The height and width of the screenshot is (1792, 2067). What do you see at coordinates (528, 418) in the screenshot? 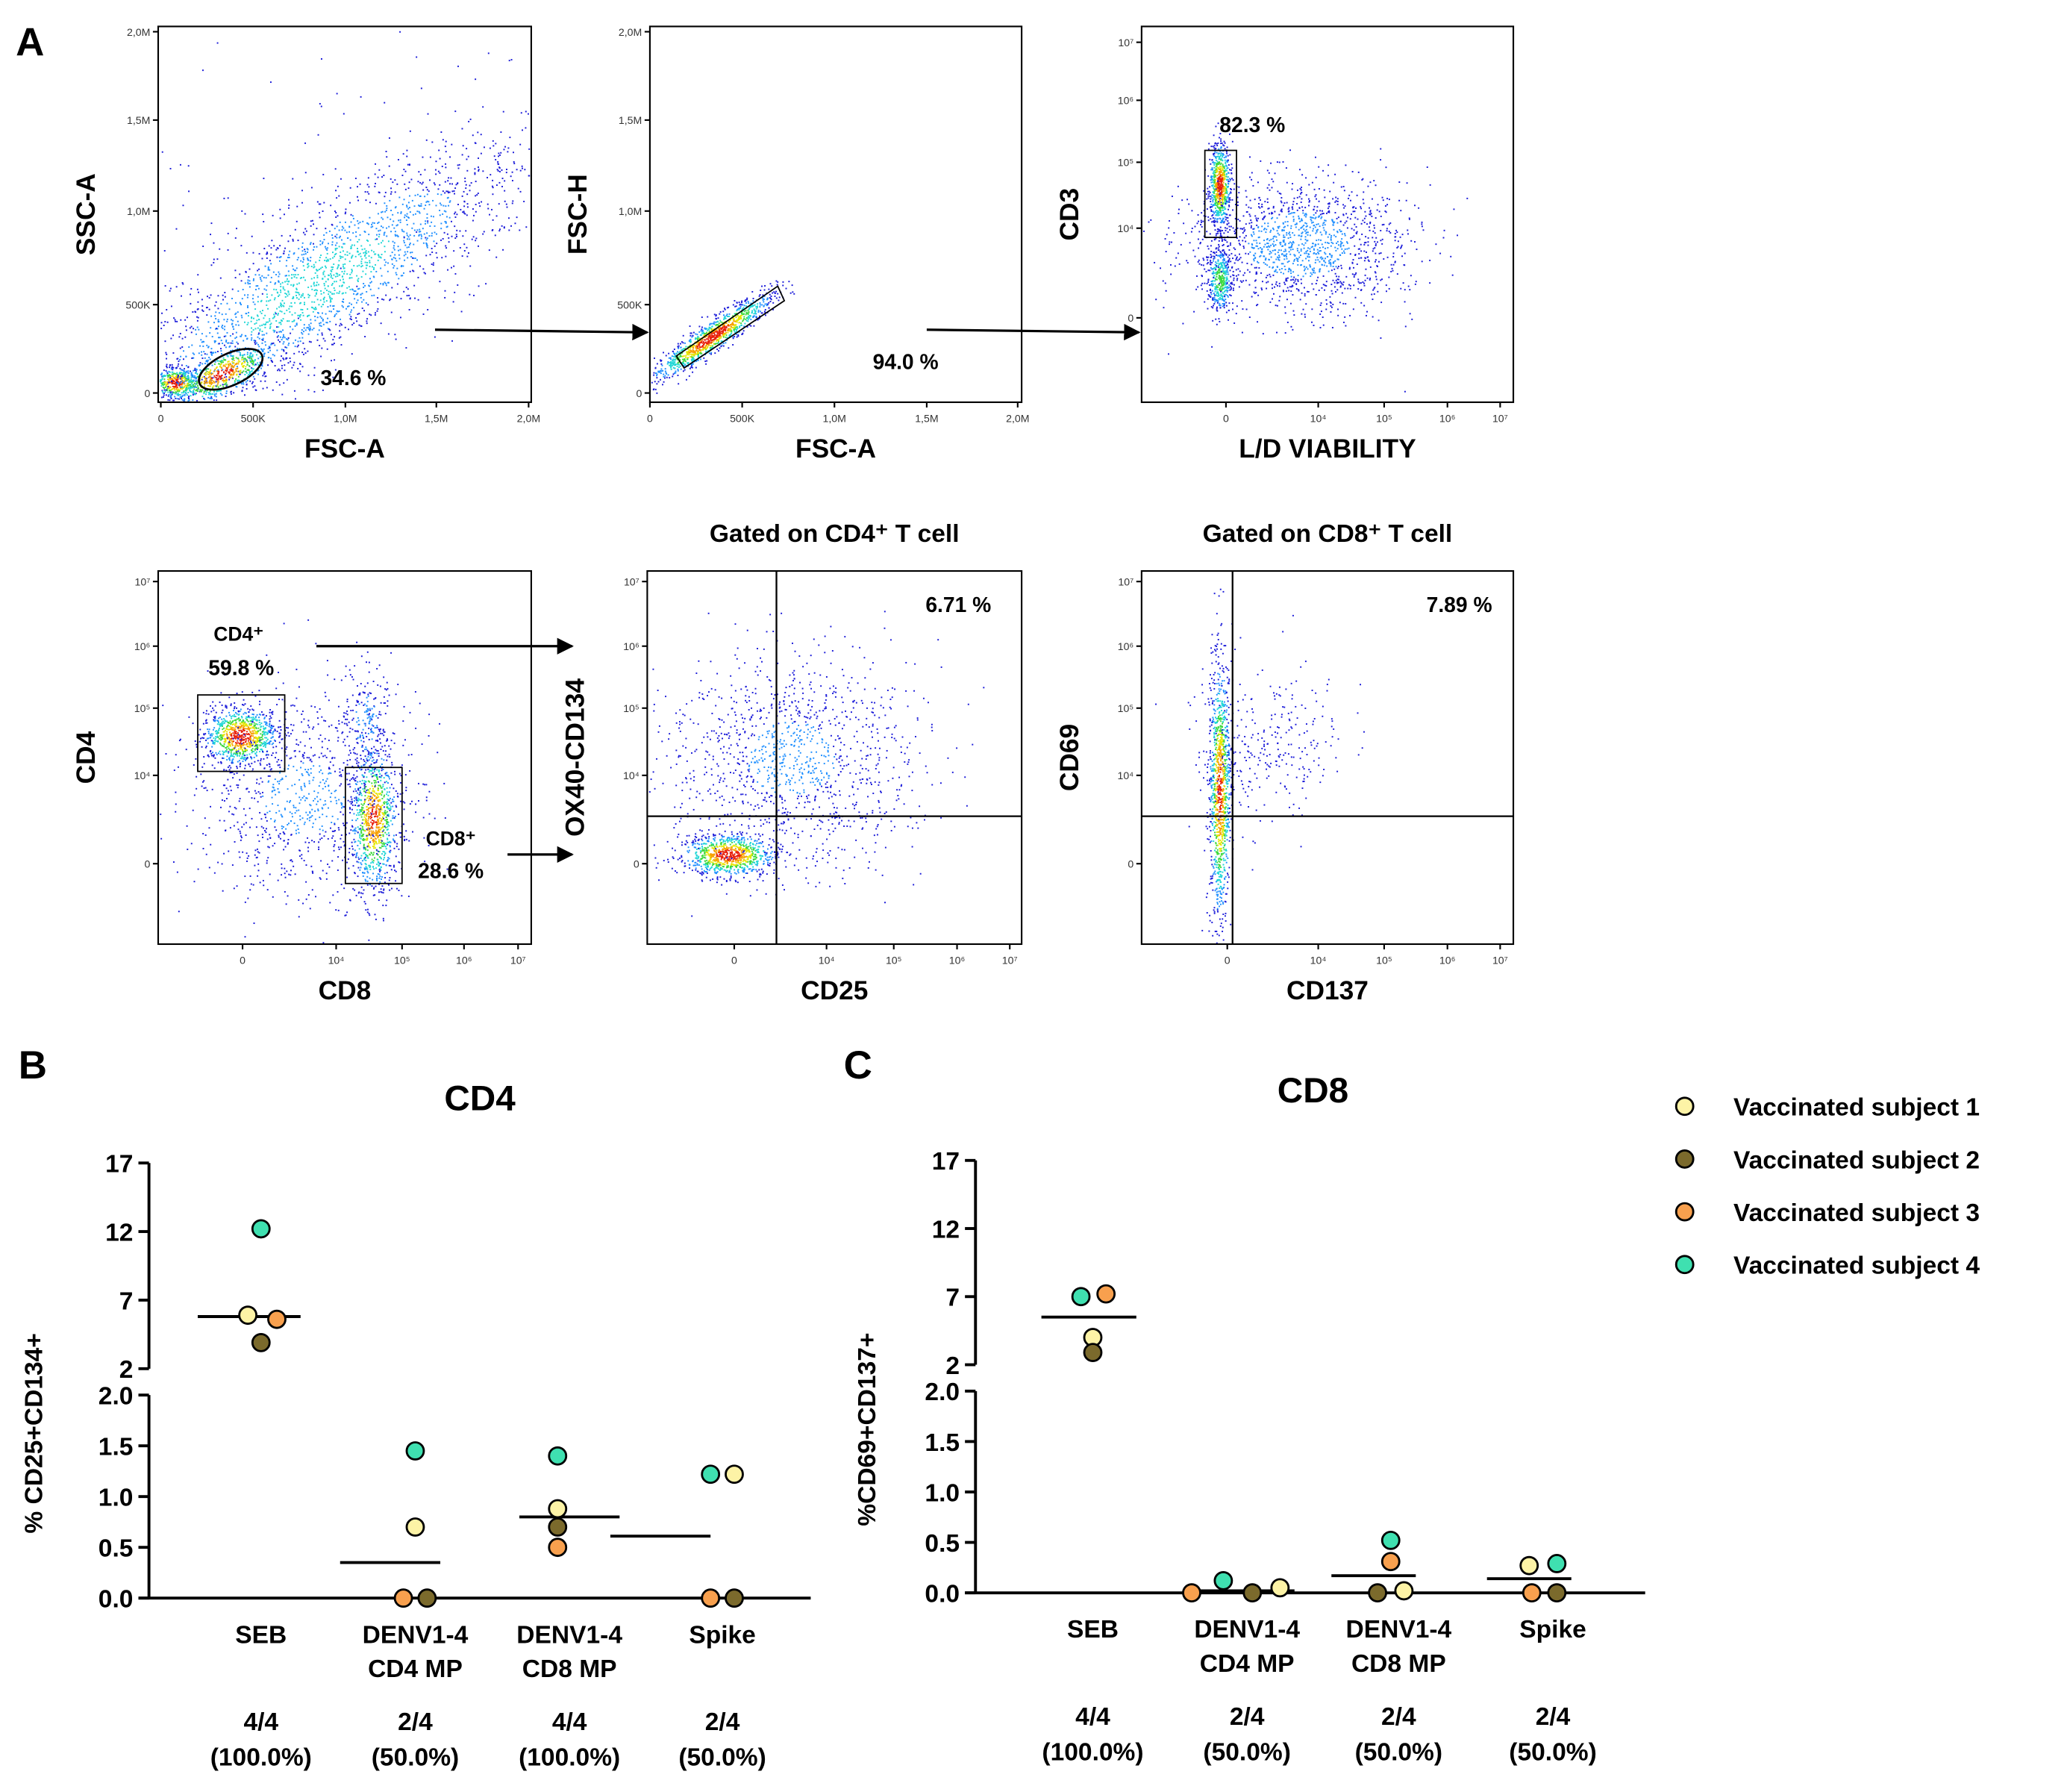
I see `x-tick-label: 2,0M` at bounding box center [528, 418].